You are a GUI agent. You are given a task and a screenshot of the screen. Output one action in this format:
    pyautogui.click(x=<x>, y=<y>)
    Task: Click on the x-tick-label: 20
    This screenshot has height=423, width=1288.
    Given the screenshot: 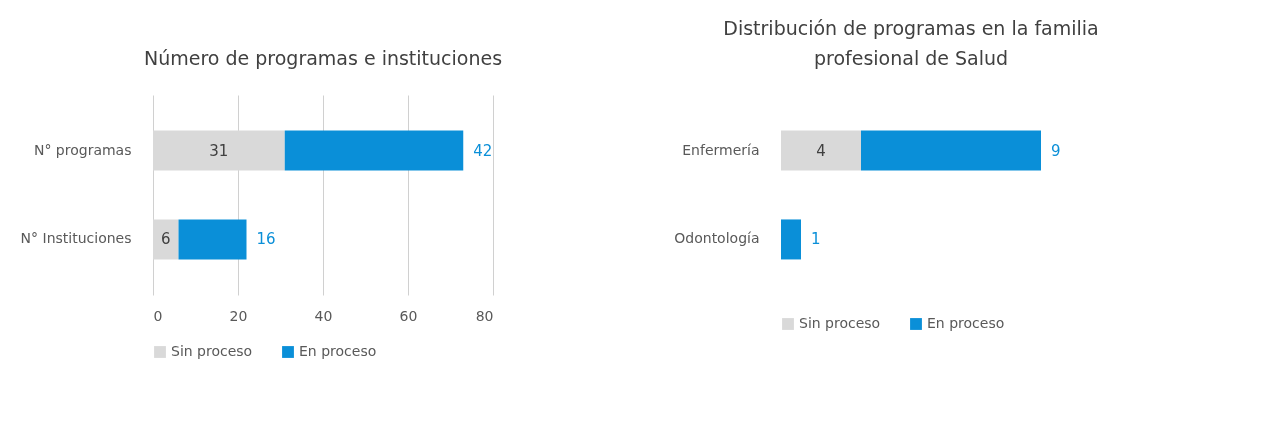 What is the action you would take?
    pyautogui.click(x=238, y=315)
    